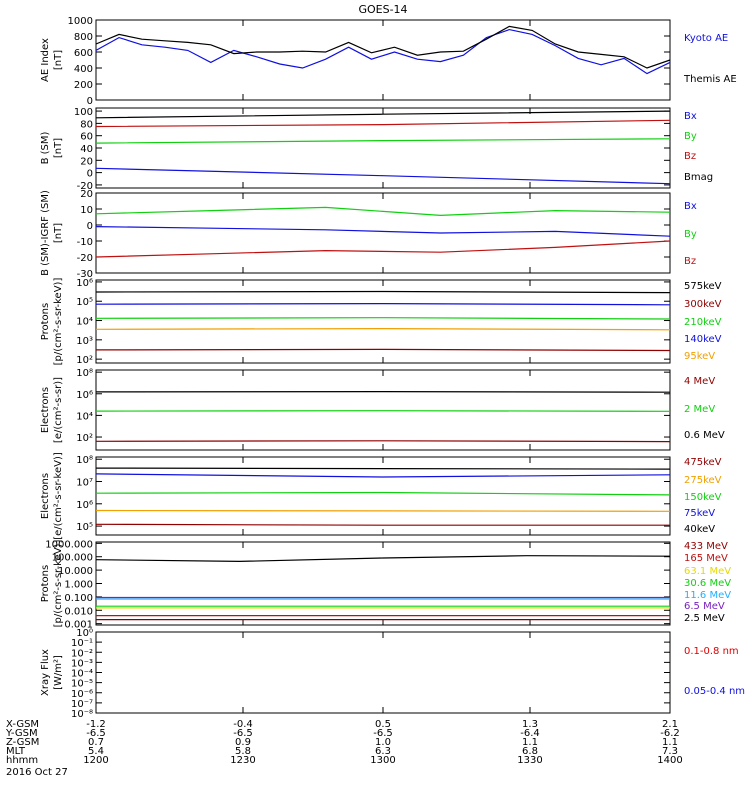 Image resolution: width=750 pixels, height=800 pixels. I want to click on legend-275keV: 275keV, so click(703, 480).